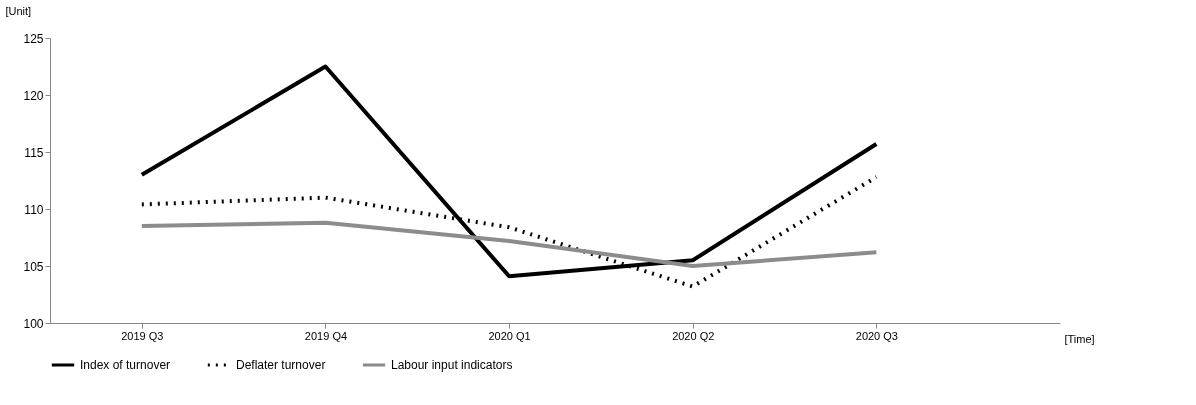 The height and width of the screenshot is (405, 1196). I want to click on x-tick-label: 2020 Q1, so click(509, 335).